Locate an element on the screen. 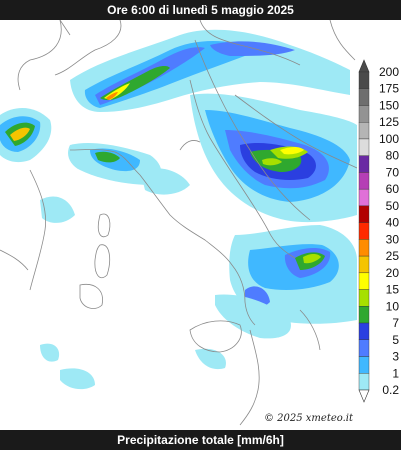 This screenshot has width=401, height=450. legend-label-5: 5 is located at coordinates (395, 340).